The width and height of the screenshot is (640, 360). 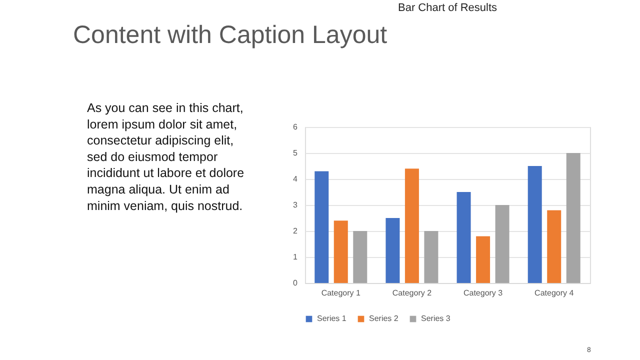 I want to click on x-tick-label: Category 1, so click(x=341, y=293).